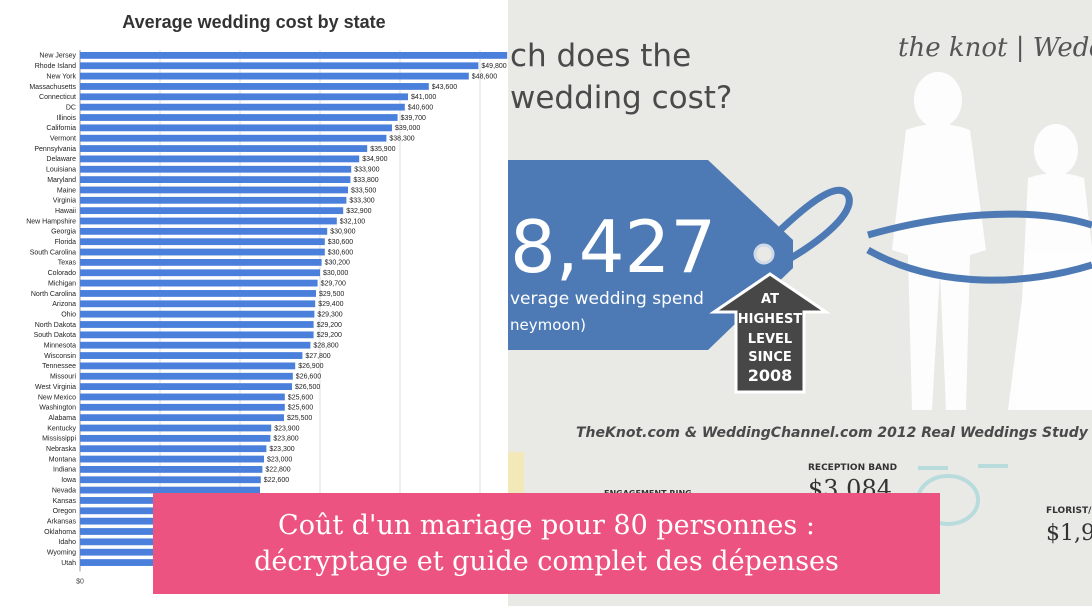 The width and height of the screenshot is (1092, 606). I want to click on category-label: Maine, so click(66, 190).